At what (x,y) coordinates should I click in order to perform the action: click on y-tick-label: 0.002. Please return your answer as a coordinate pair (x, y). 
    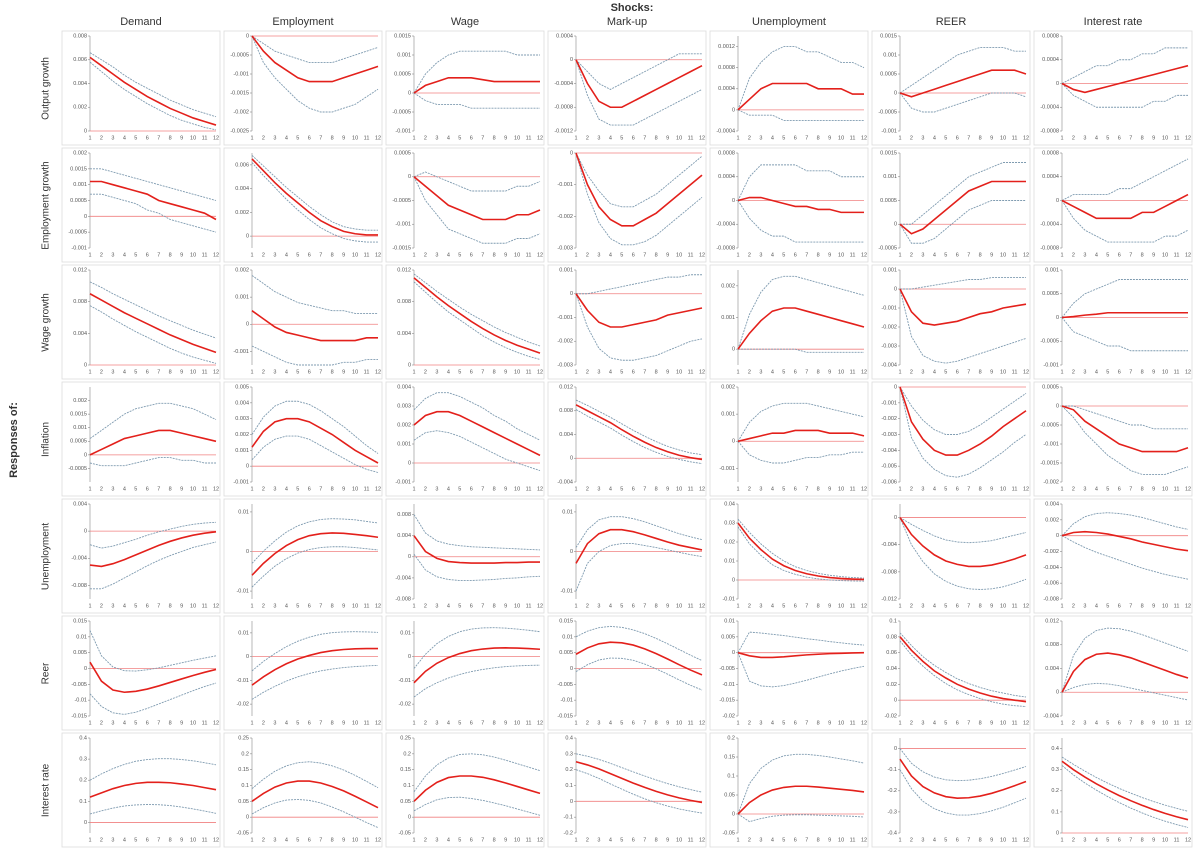
    Looking at the image, I should click on (728, 387).